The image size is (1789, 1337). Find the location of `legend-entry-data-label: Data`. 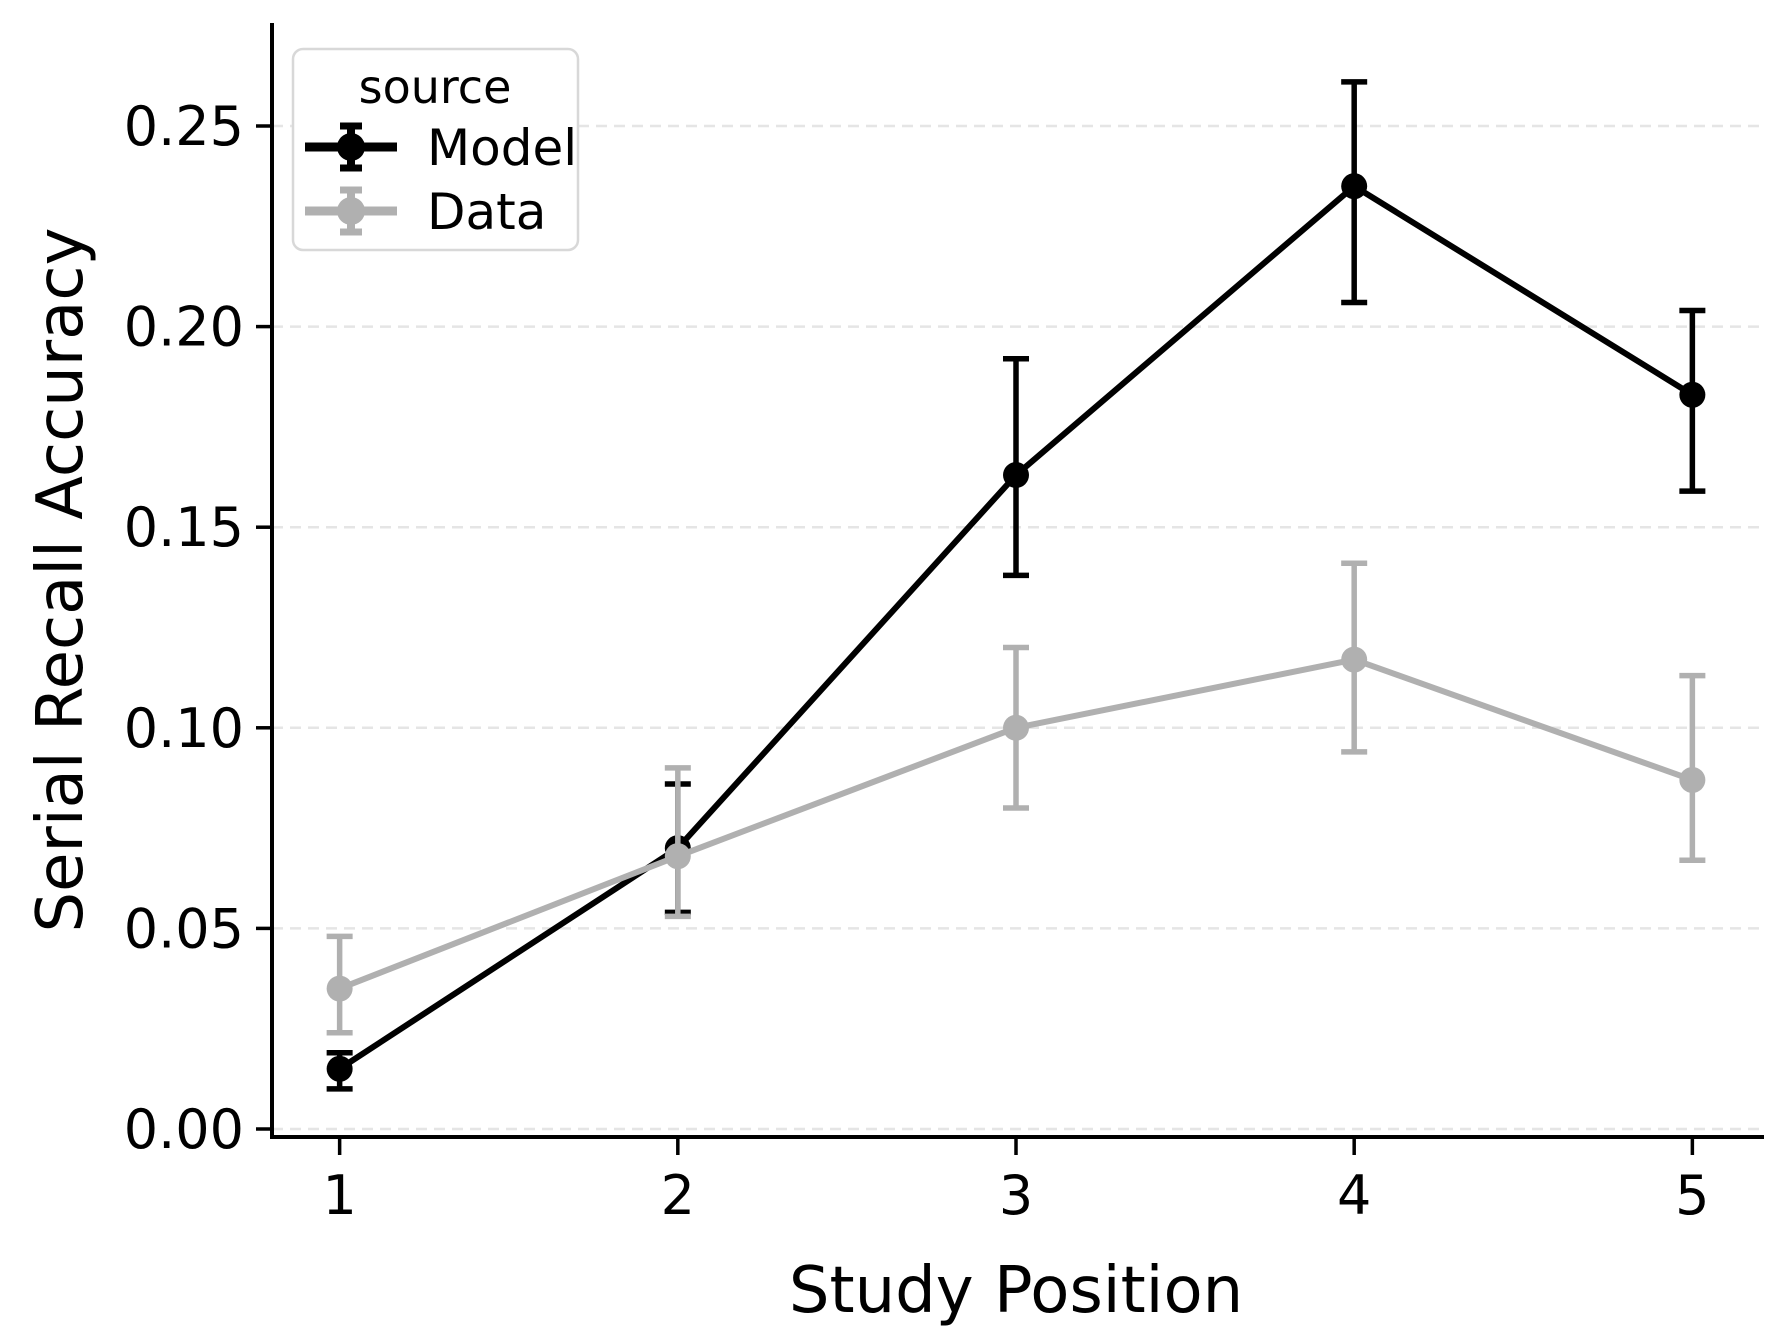

legend-entry-data-label: Data is located at coordinates (486, 212).